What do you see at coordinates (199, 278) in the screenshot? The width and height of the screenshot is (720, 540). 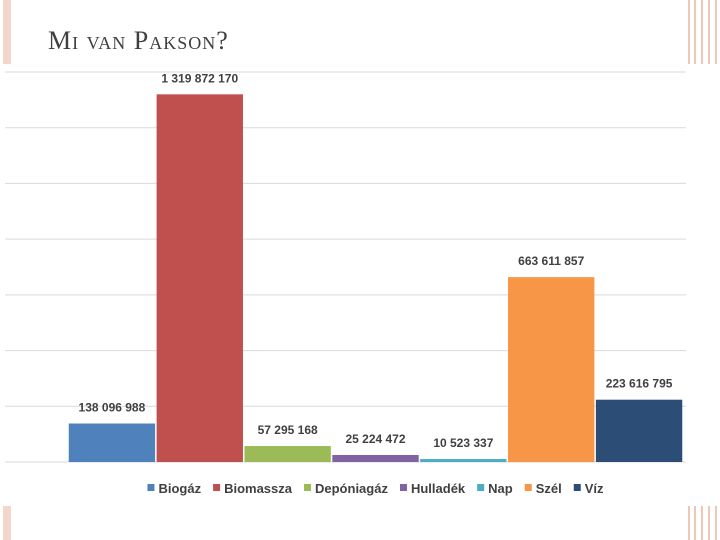 I see `bar-biomassza` at bounding box center [199, 278].